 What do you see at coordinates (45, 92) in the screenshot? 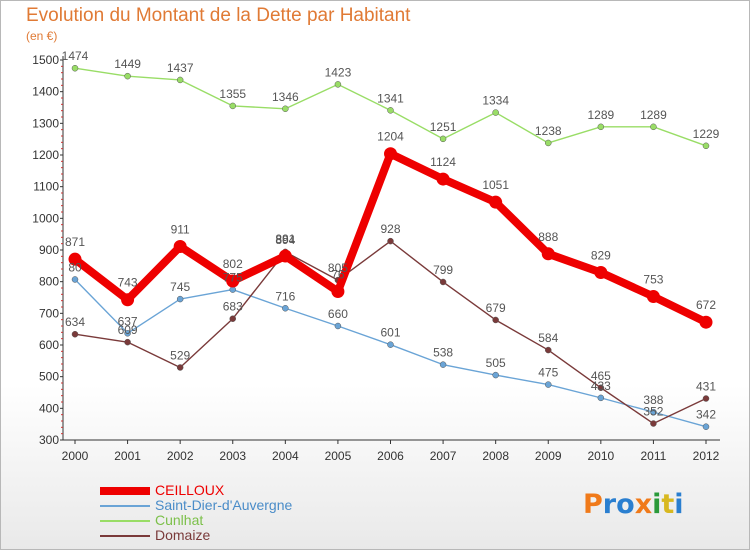
I see `y-tick-label: 1400` at bounding box center [45, 92].